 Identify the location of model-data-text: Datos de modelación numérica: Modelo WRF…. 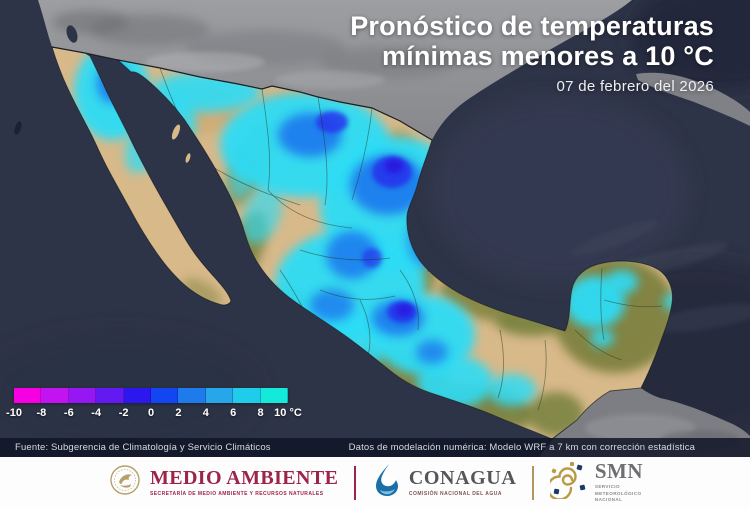
(522, 447).